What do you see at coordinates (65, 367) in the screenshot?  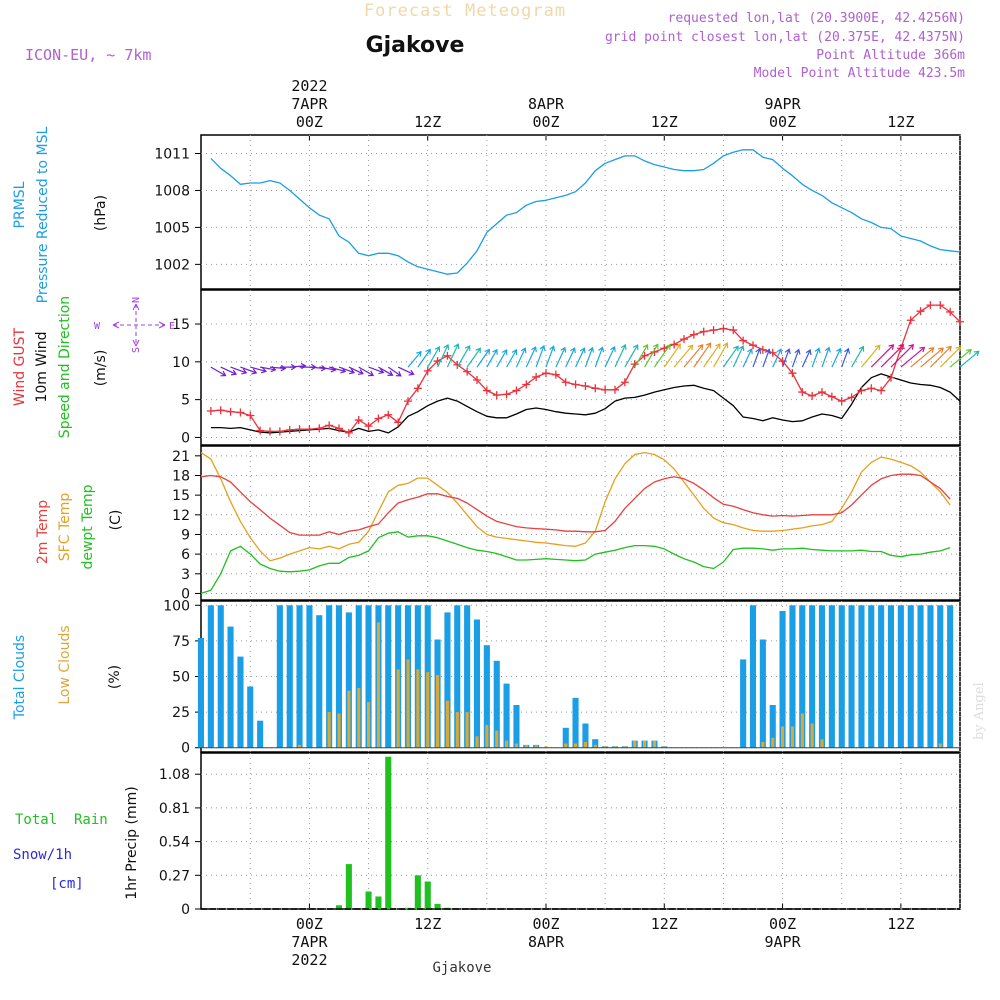 I see `wind-direction-label: Speed and Direction` at bounding box center [65, 367].